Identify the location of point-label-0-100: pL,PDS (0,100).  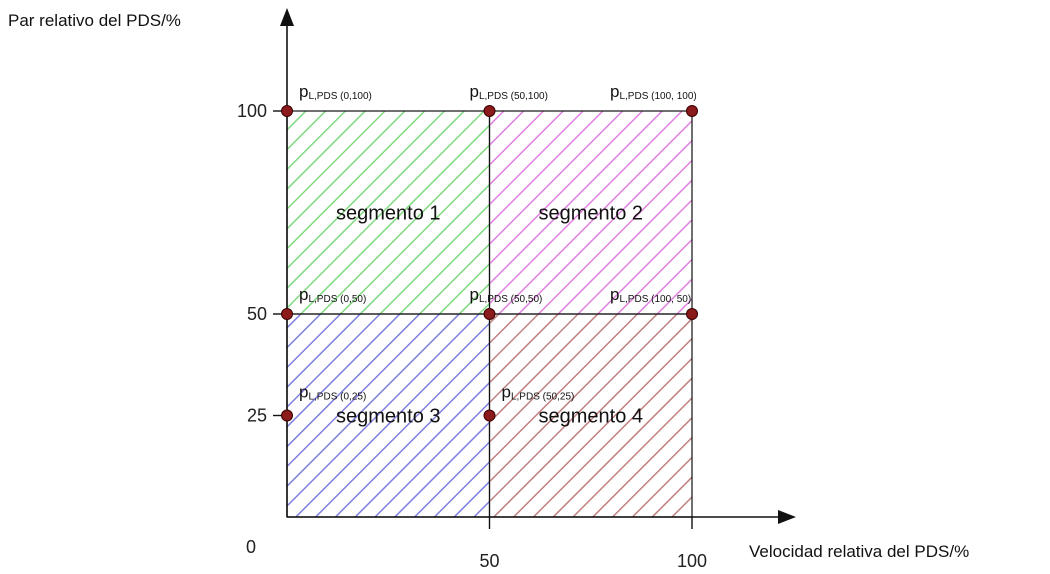
(335, 92).